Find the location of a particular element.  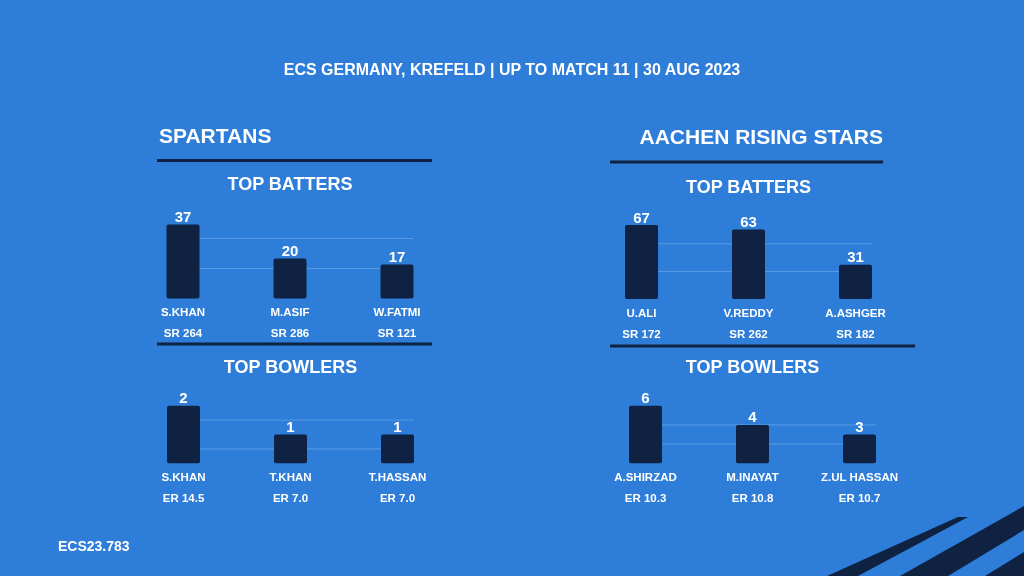

x-tick-label: V.REDDY is located at coordinates (748, 312).